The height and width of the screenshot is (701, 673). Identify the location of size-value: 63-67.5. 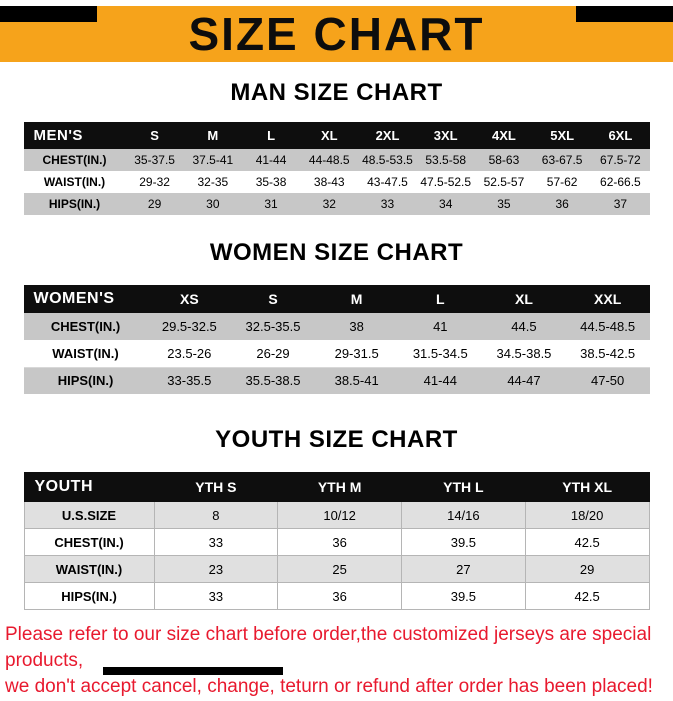
(562, 160).